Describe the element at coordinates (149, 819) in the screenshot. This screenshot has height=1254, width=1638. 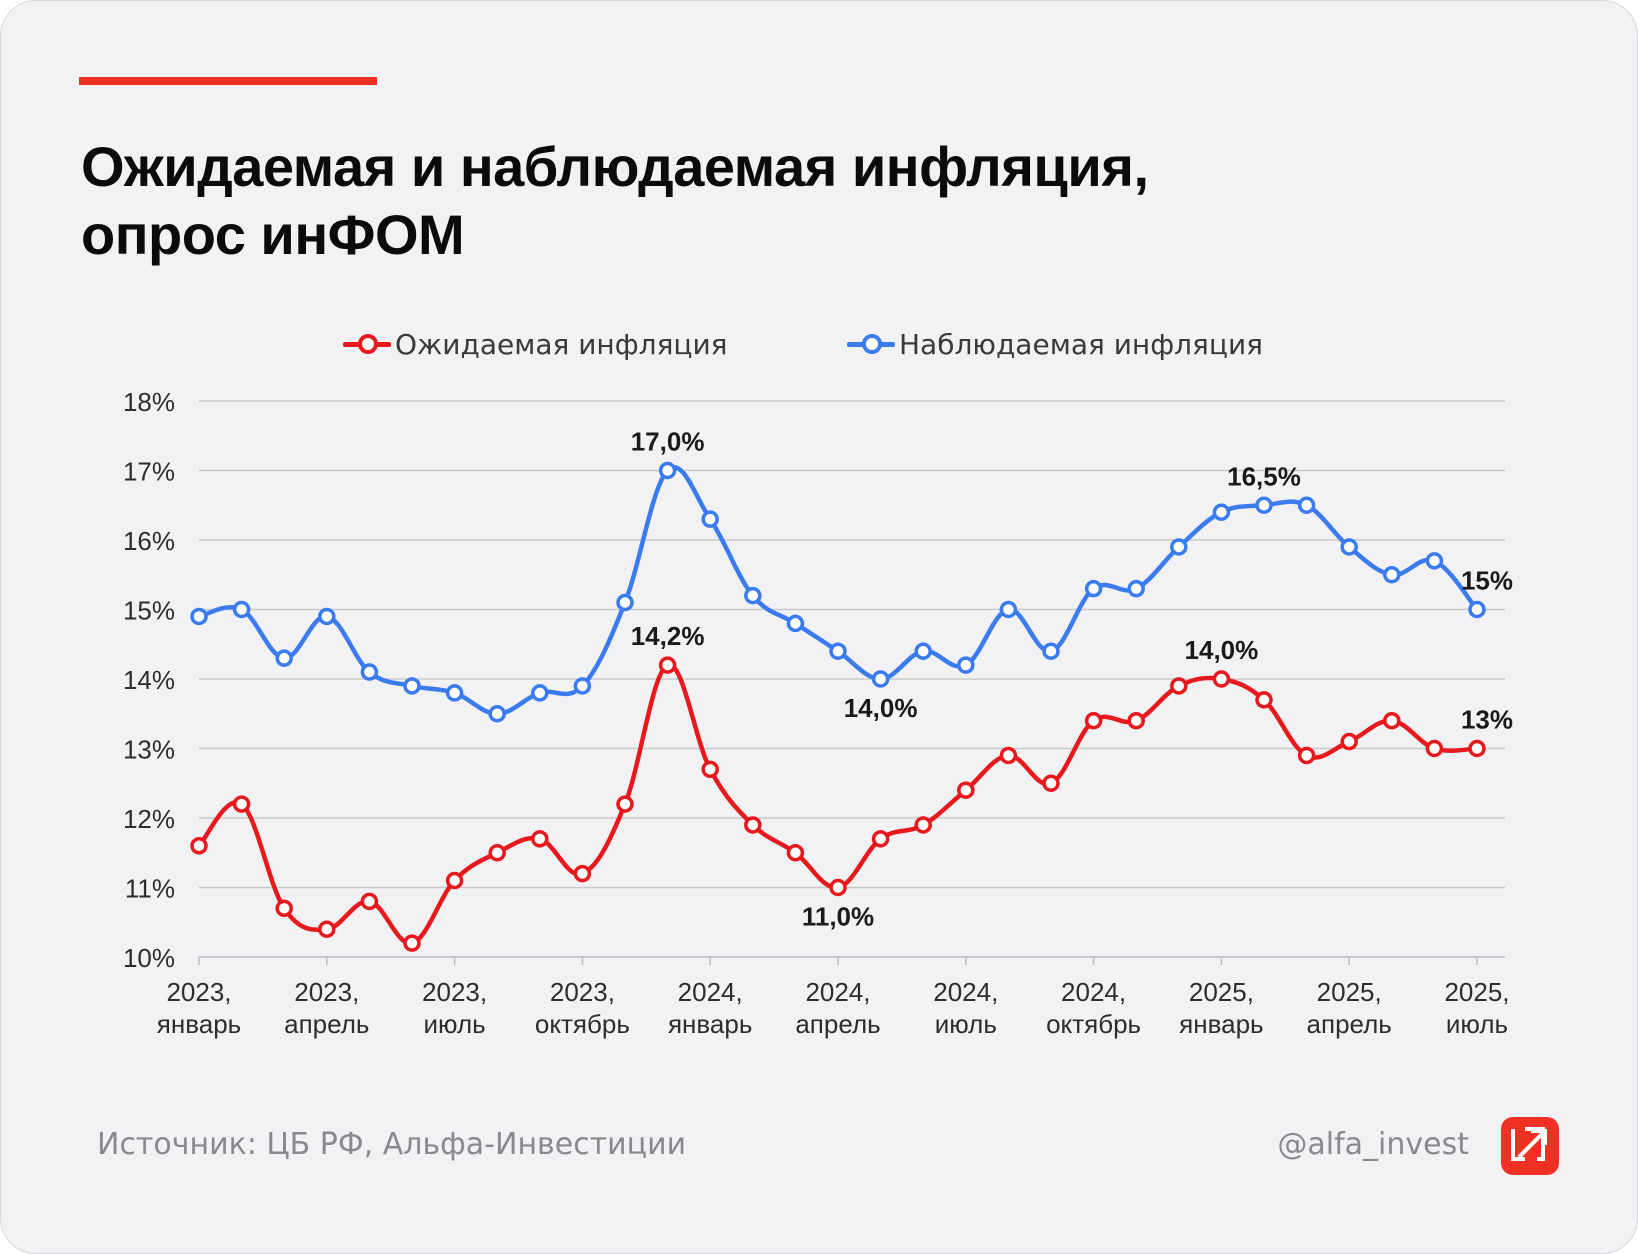
I see `y-tick-label: 12%` at that location.